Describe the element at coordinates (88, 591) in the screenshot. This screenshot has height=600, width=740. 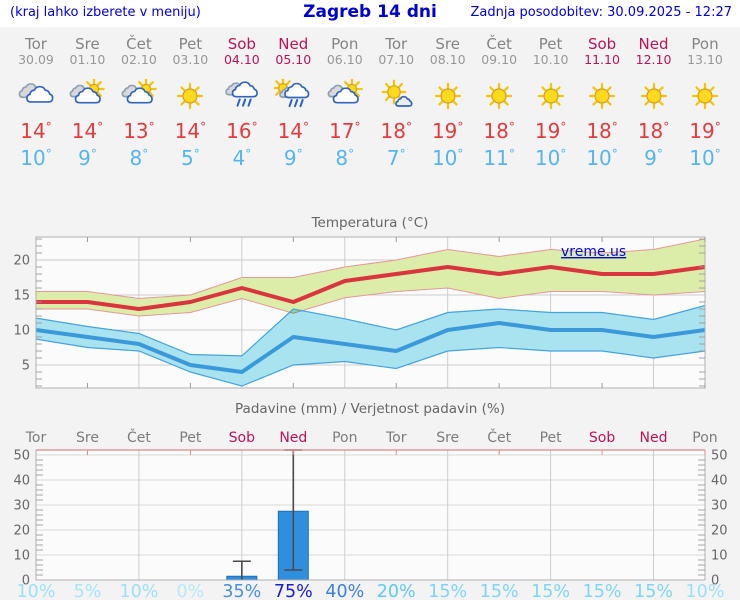
I see `precip-probability-label: 5%` at that location.